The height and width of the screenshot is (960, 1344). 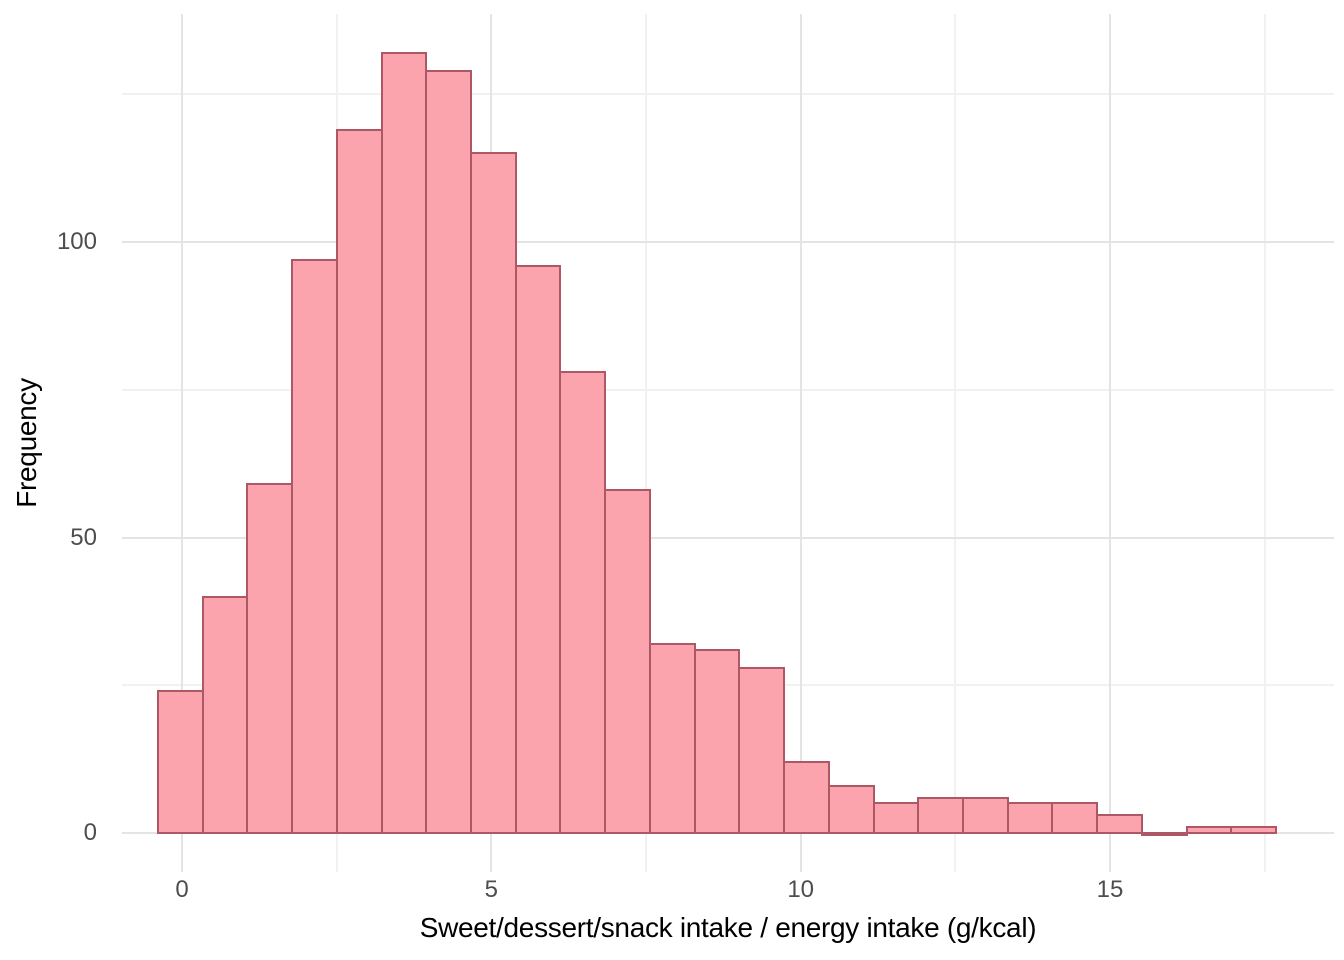 What do you see at coordinates (801, 889) in the screenshot?
I see `x-tick-label: 10` at bounding box center [801, 889].